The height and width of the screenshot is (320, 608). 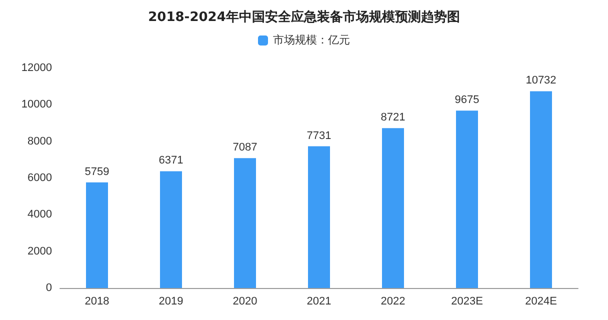 What do you see at coordinates (393, 118) in the screenshot?
I see `data-label: 8721` at bounding box center [393, 118].